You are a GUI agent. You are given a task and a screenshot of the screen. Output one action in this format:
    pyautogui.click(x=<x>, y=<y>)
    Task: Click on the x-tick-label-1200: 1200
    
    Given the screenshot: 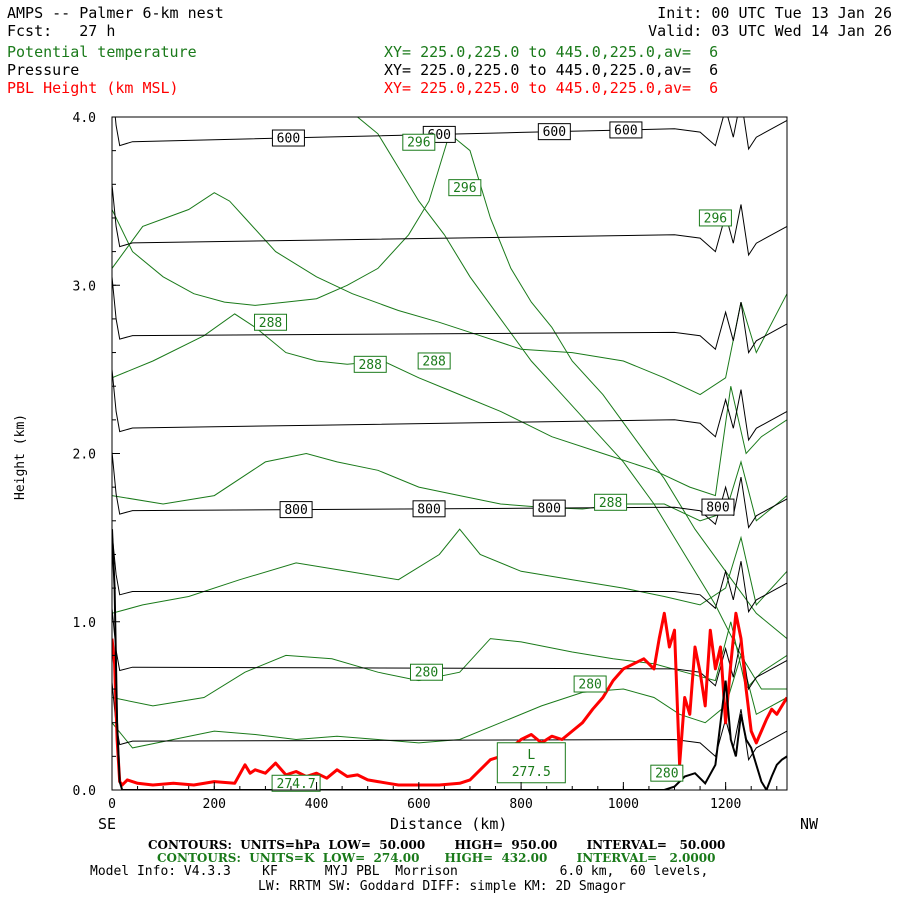 What is the action you would take?
    pyautogui.click(x=725, y=804)
    